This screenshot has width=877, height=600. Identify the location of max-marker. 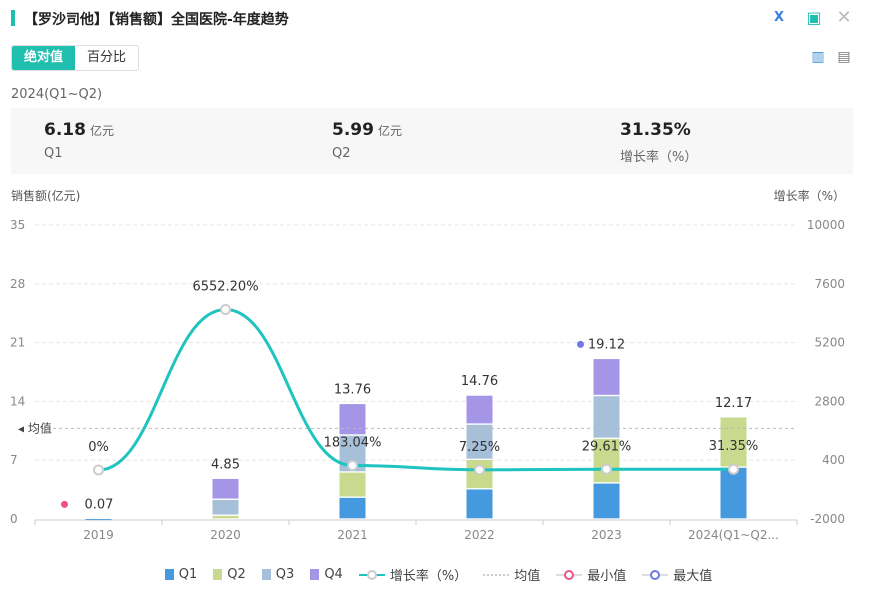
(580, 344).